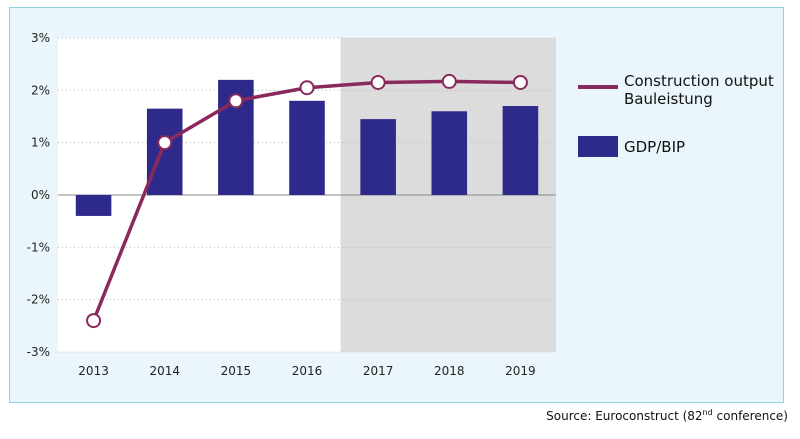 The height and width of the screenshot is (439, 800). What do you see at coordinates (449, 81) in the screenshot?
I see `construction-point-2018` at bounding box center [449, 81].